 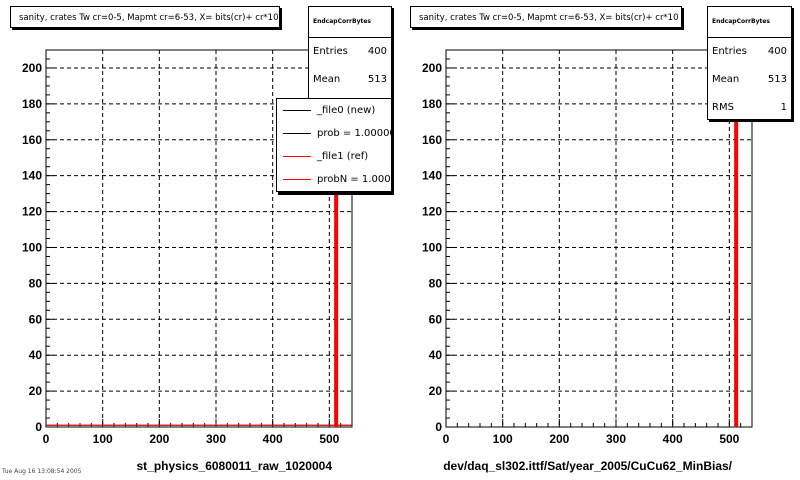 I want to click on legend-label: prob = 1.000000, so click(x=354, y=133).